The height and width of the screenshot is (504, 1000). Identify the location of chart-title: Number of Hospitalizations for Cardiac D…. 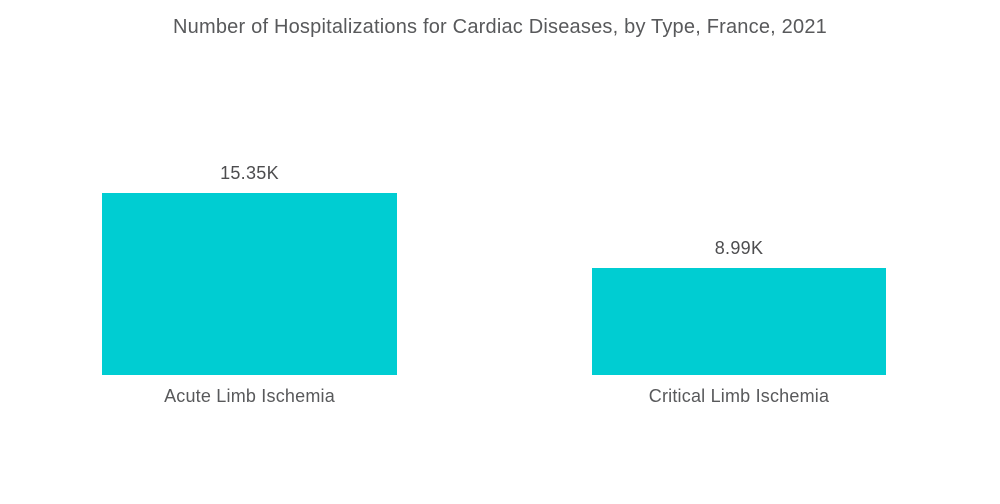
(500, 27).